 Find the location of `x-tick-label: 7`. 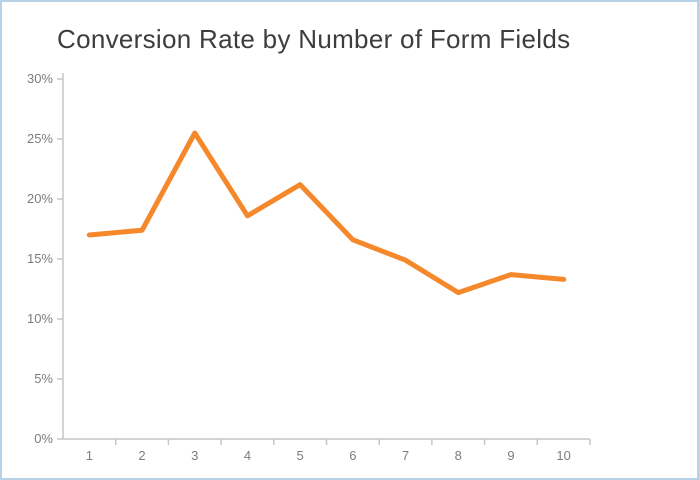

x-tick-label: 7 is located at coordinates (405, 455).